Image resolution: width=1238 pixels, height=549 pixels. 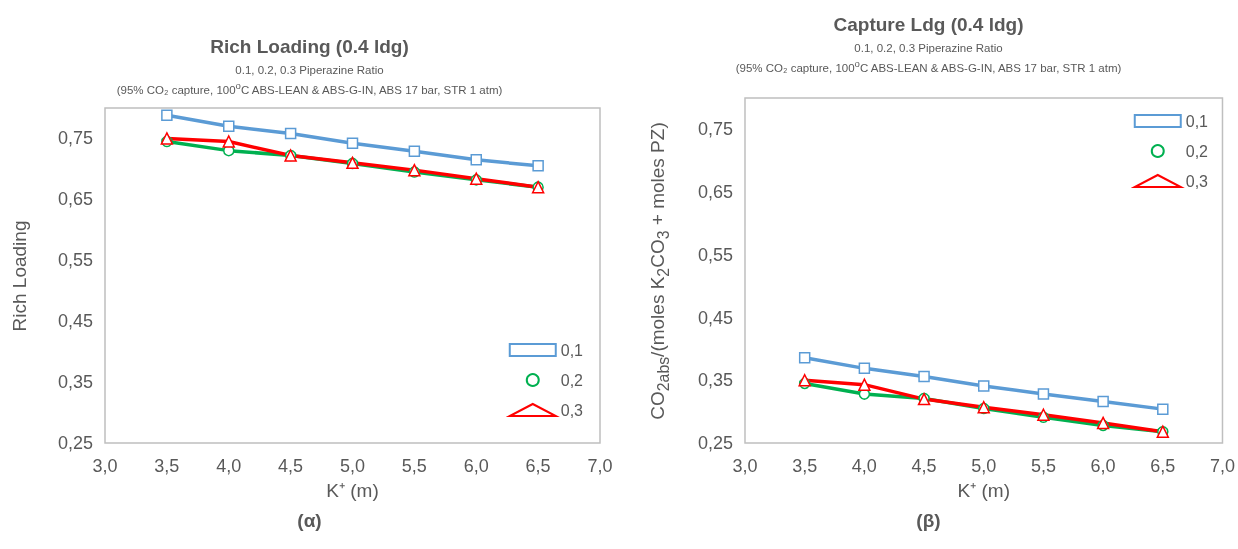 What do you see at coordinates (309, 521) in the screenshot?
I see `text: (α)` at bounding box center [309, 521].